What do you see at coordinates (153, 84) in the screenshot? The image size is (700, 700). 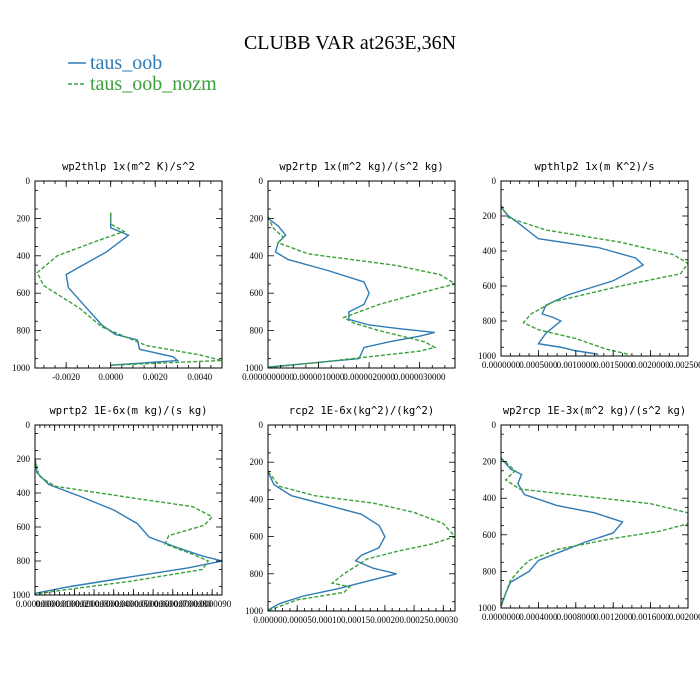 I see `legend-label-taus-oob-nozm: taus_oob_nozm` at bounding box center [153, 84].